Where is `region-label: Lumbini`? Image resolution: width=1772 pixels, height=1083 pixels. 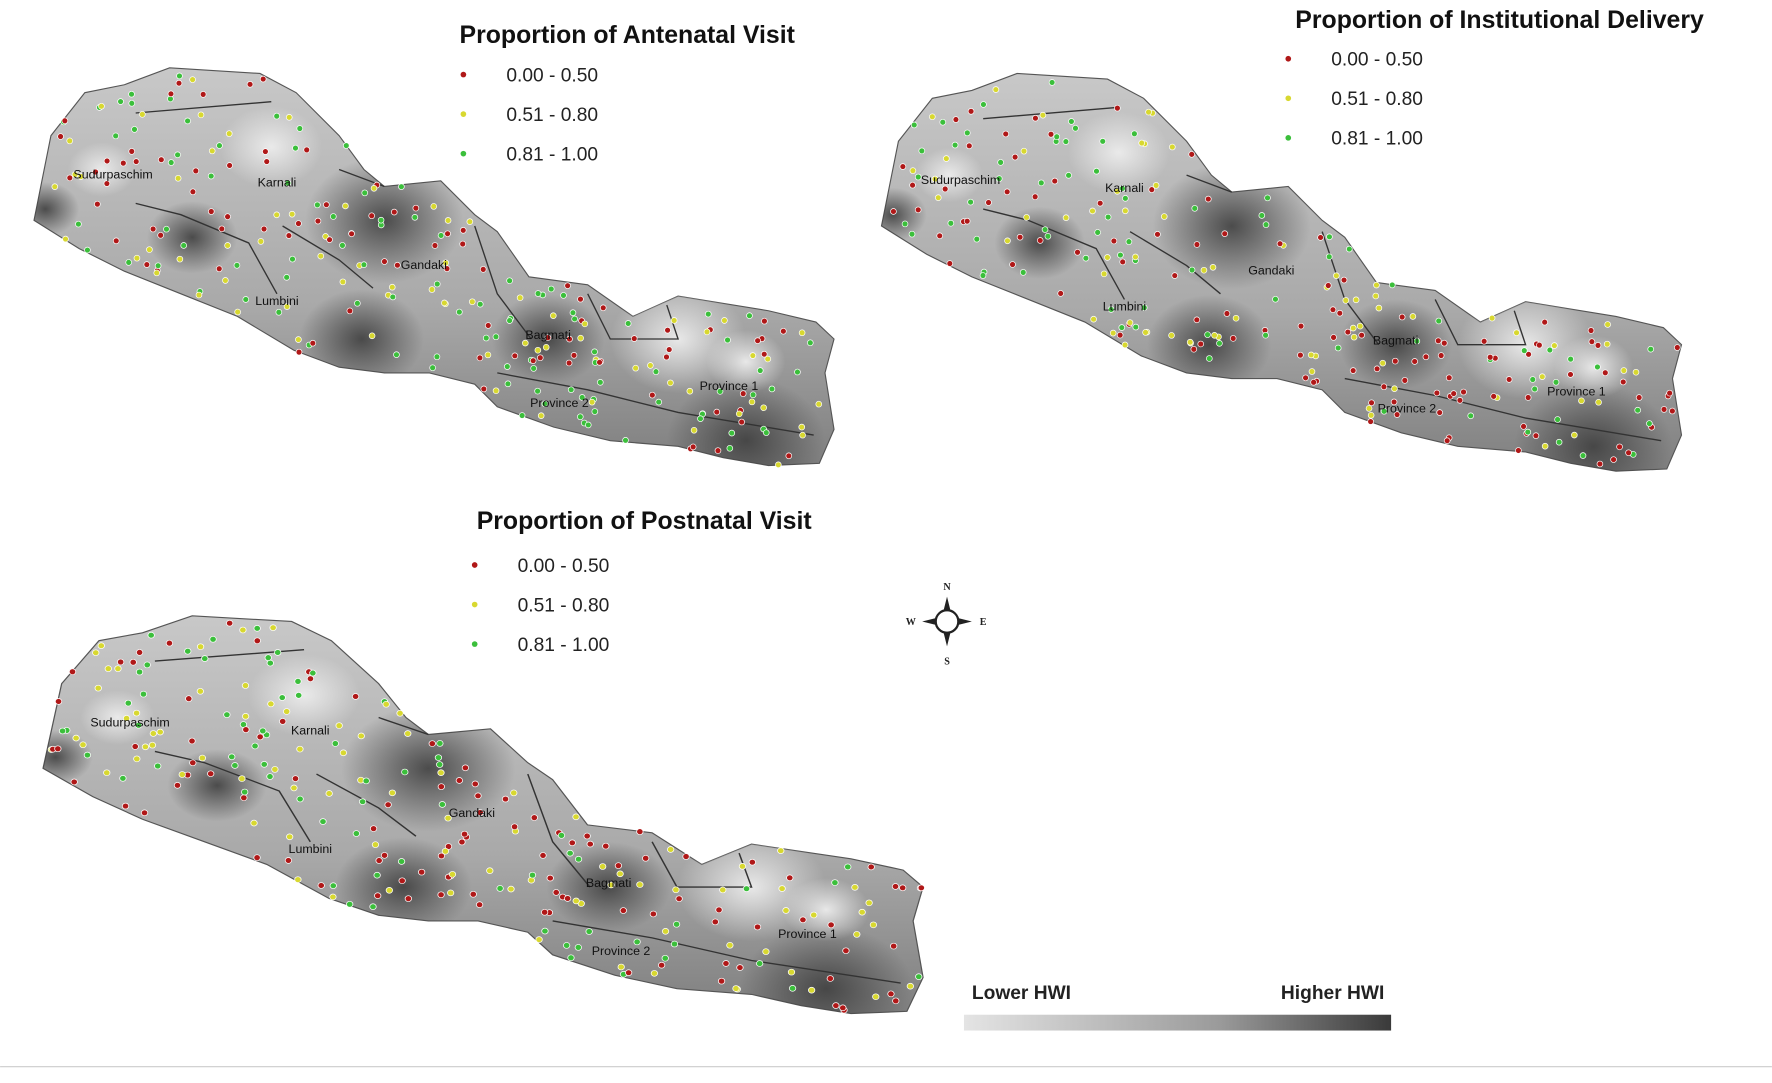 region-label: Lumbini is located at coordinates (1124, 307).